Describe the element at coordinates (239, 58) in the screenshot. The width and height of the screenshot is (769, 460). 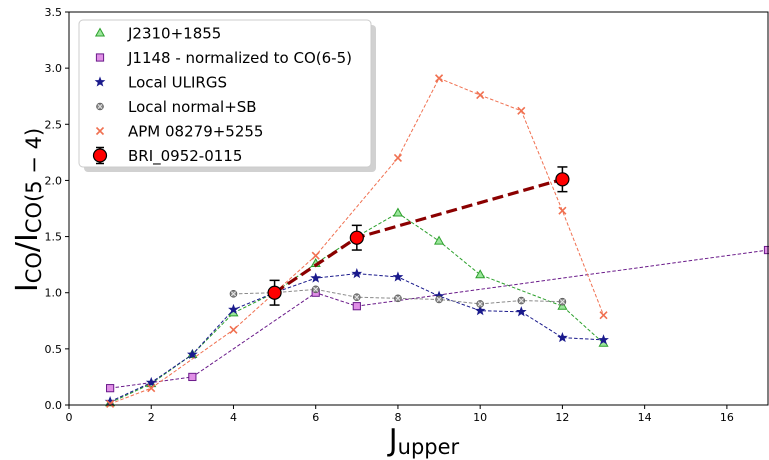
I see `legend-label: J1148 - normalized to CO(6-5)` at that location.